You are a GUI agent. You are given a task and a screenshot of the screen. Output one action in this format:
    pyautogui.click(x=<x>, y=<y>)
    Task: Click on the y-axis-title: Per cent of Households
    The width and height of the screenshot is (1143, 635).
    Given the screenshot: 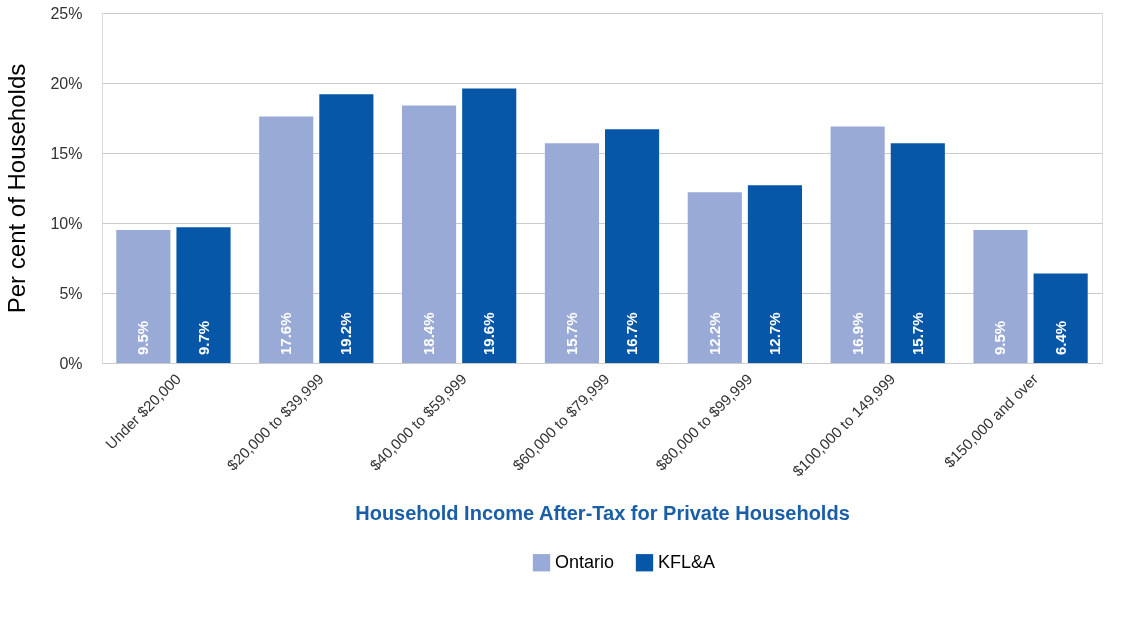 What is the action you would take?
    pyautogui.click(x=17, y=188)
    